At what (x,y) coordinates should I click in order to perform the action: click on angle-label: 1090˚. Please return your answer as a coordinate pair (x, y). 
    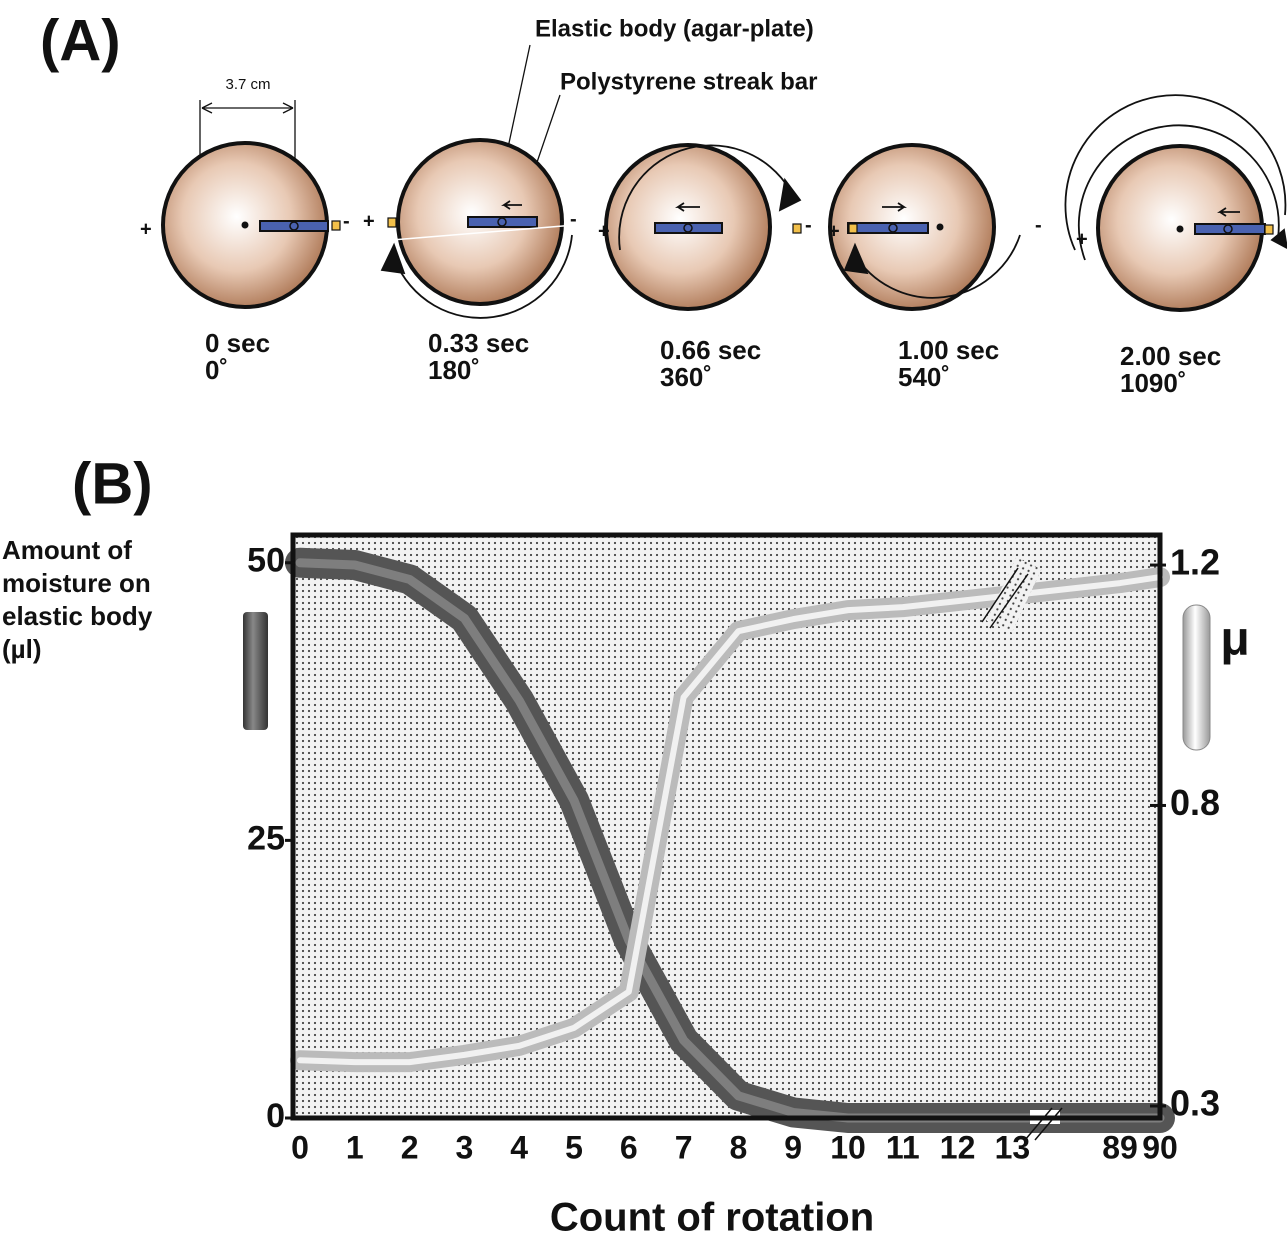
    Looking at the image, I should click on (1153, 383).